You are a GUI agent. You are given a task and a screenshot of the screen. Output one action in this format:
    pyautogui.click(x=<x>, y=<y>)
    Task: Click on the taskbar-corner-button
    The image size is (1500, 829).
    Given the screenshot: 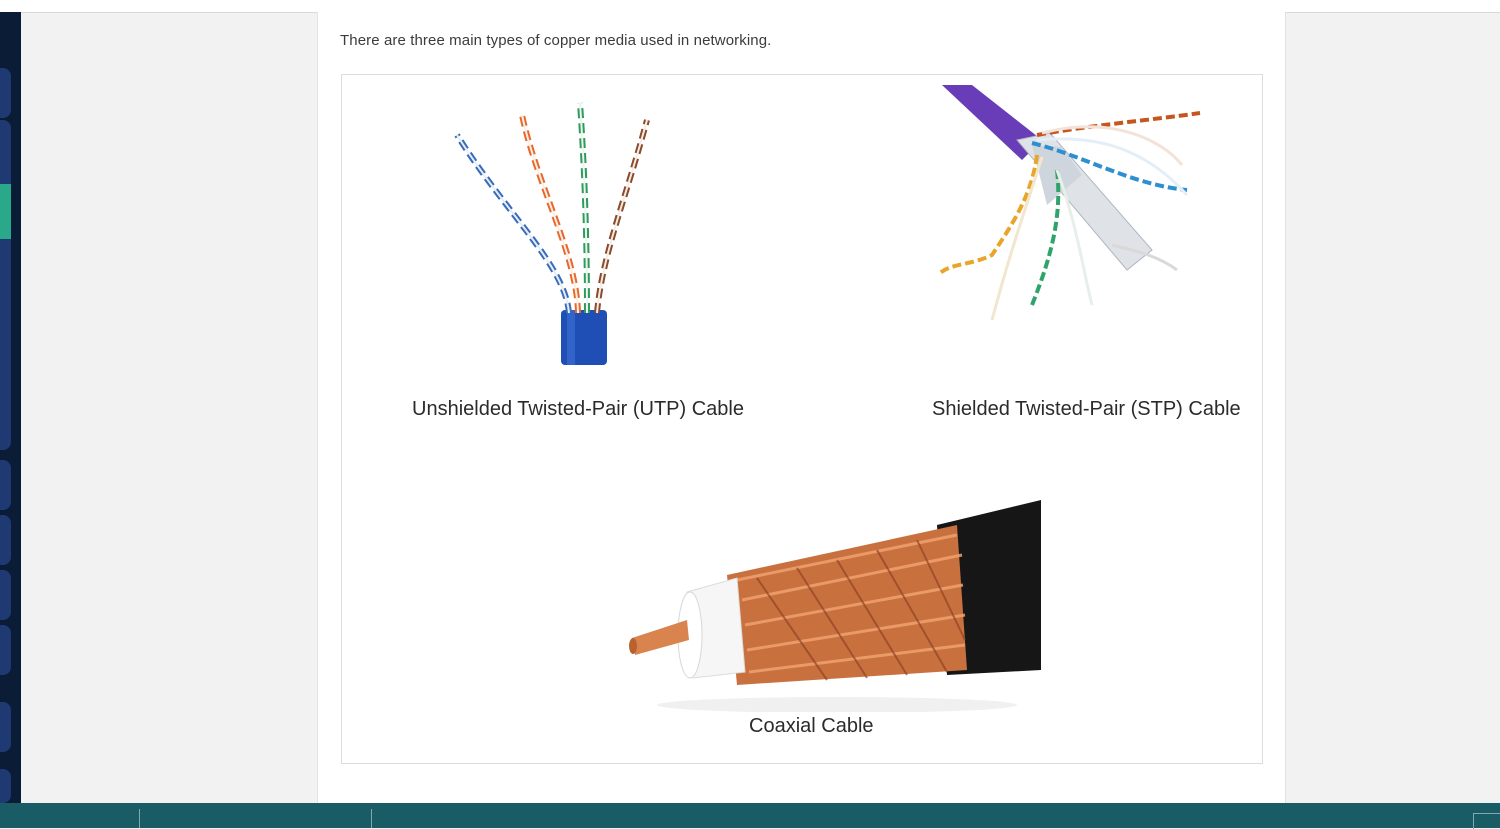 What is the action you would take?
    pyautogui.click(x=1486, y=821)
    